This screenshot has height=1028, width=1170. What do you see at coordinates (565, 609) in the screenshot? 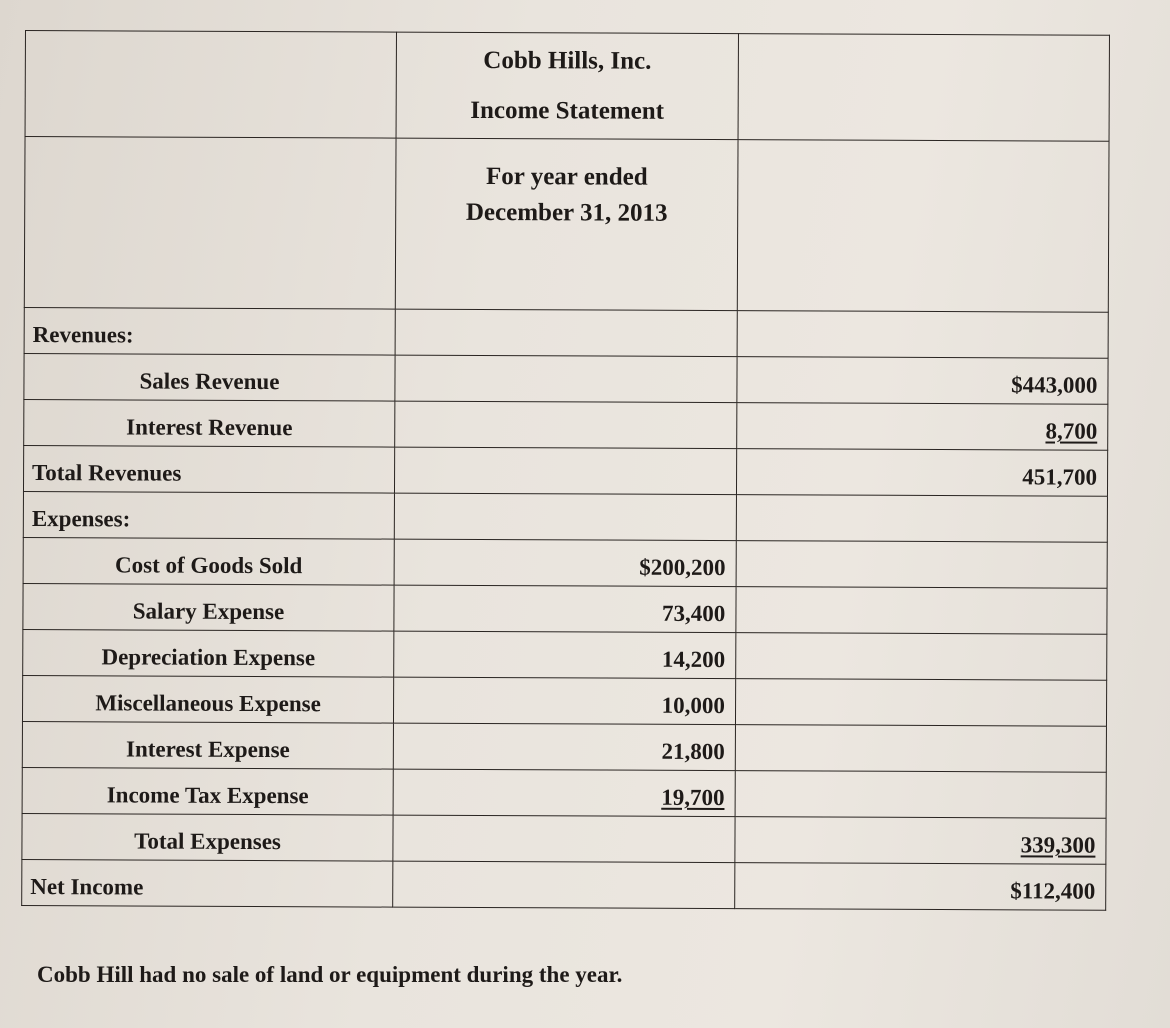
I see `table-row: Salary Expense 73,400` at bounding box center [565, 609].